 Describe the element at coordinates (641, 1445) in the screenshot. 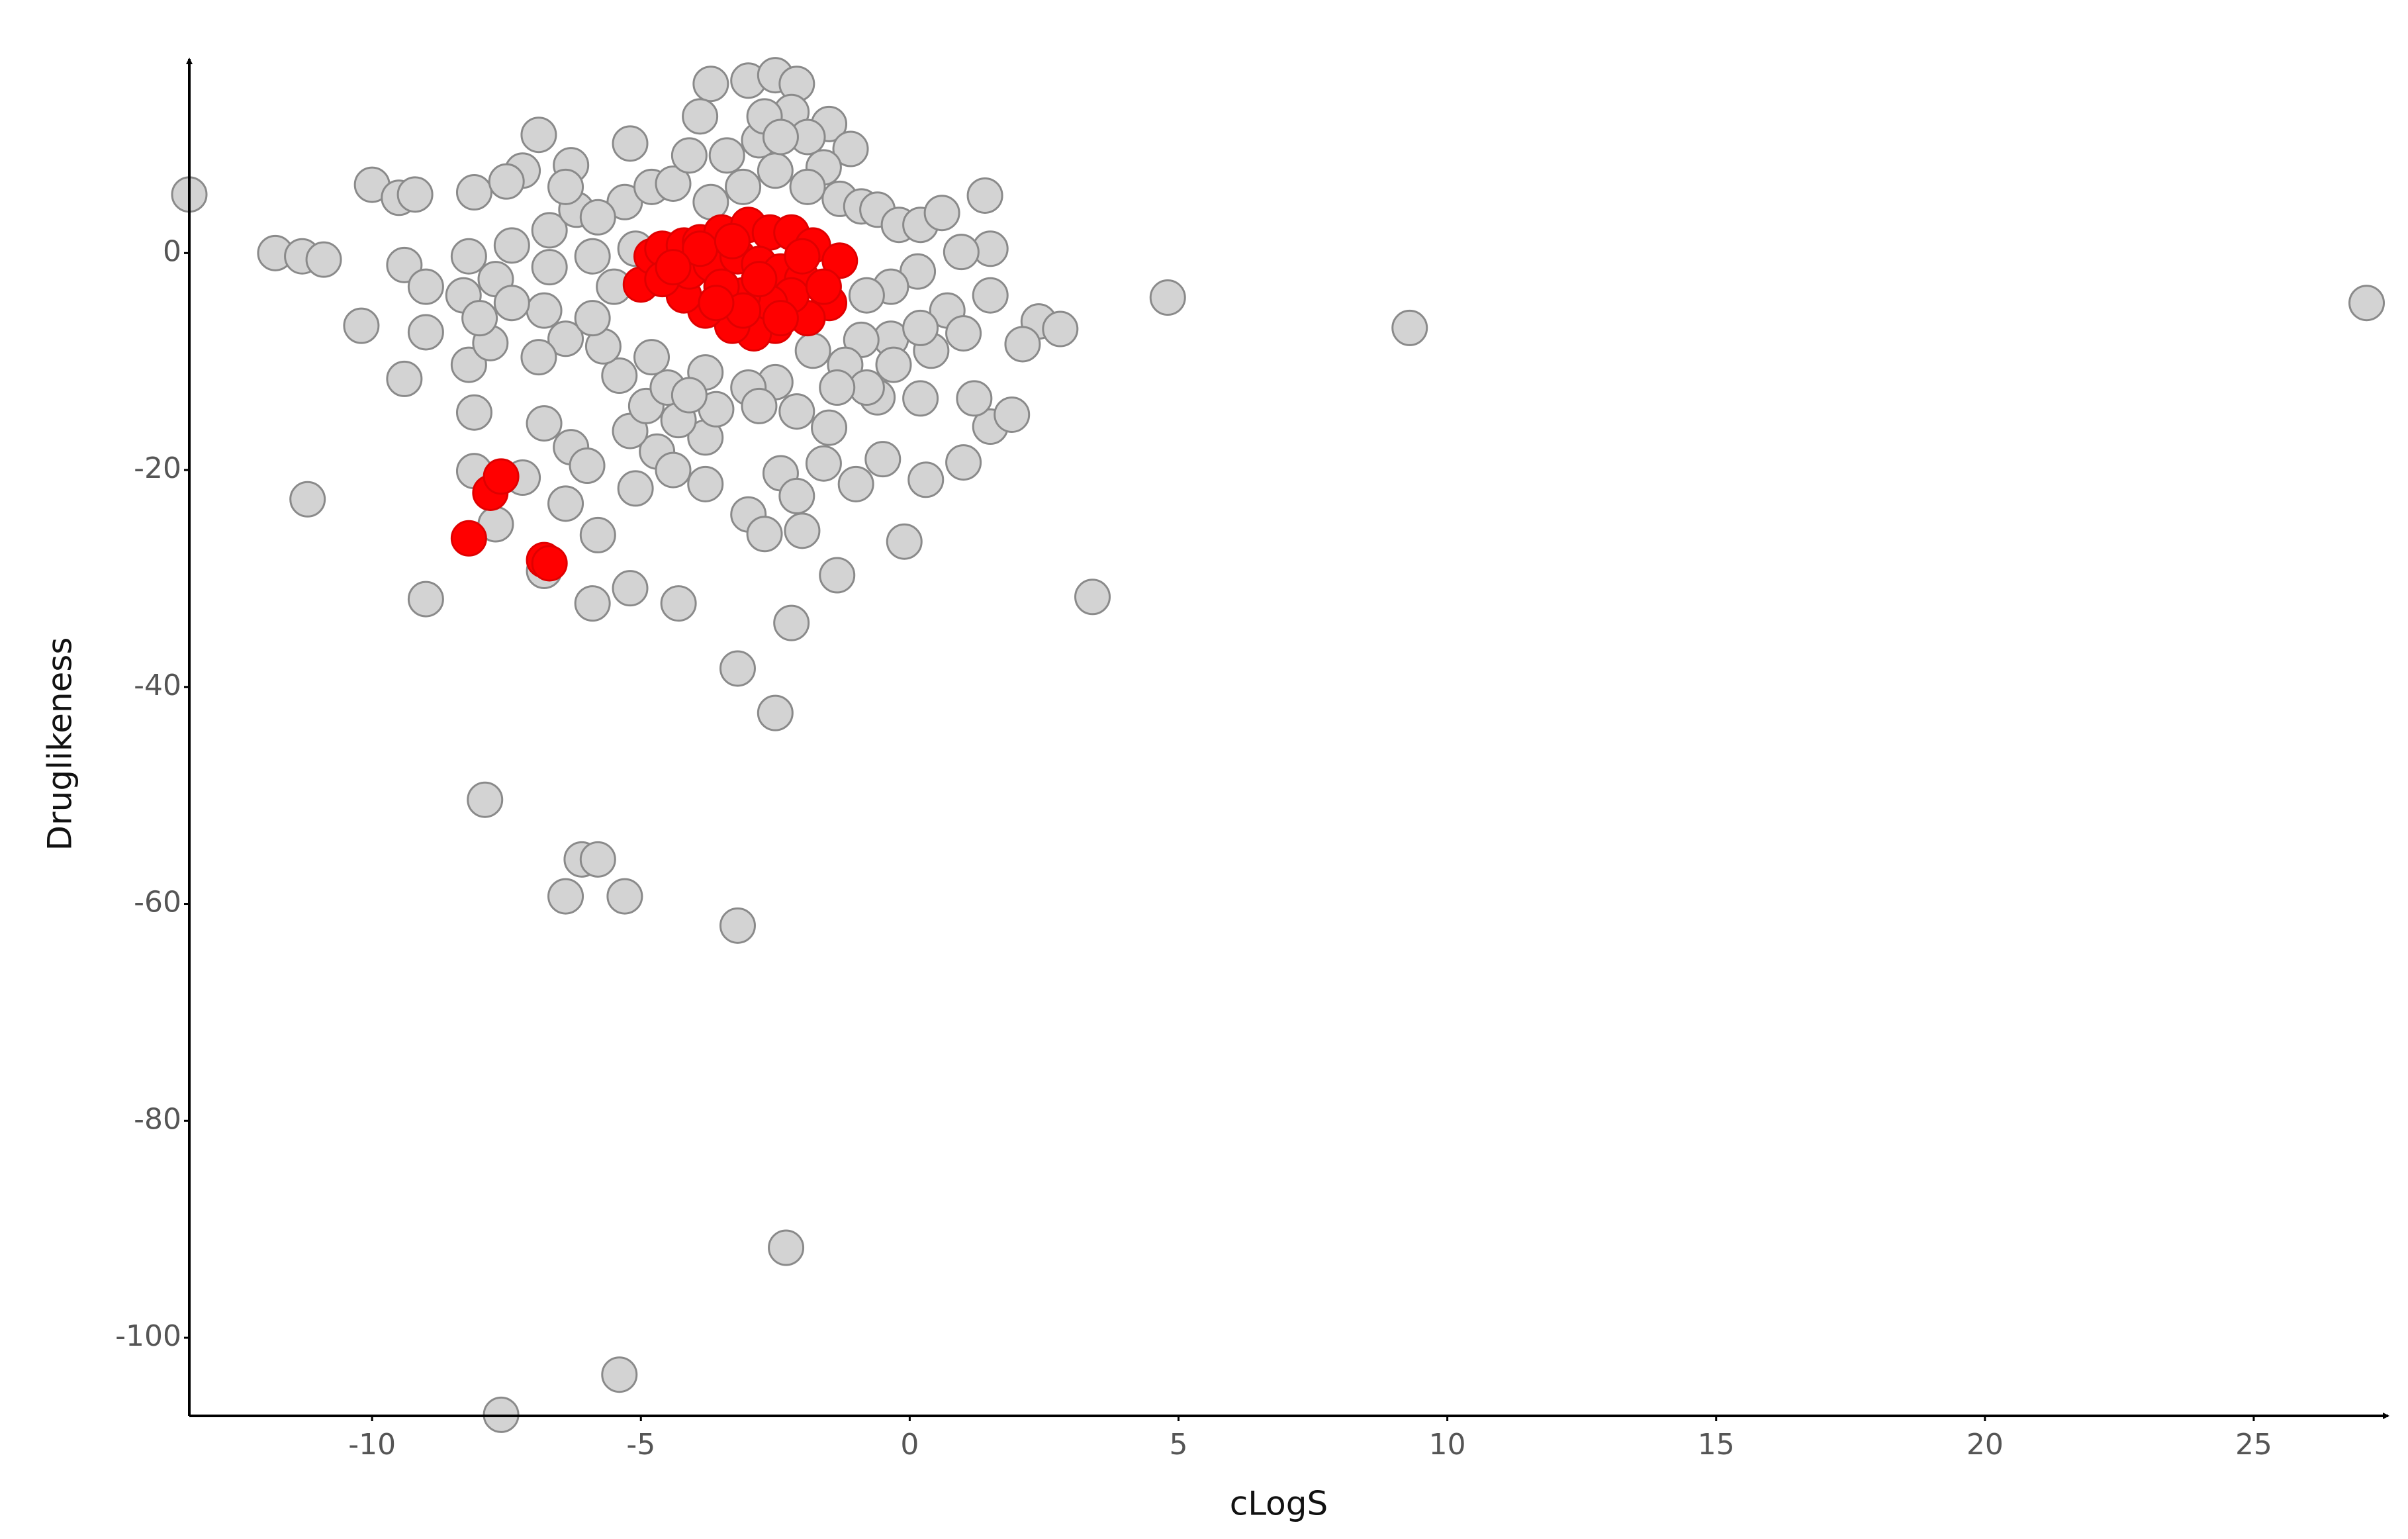

I see `x-tick-label: -5` at that location.